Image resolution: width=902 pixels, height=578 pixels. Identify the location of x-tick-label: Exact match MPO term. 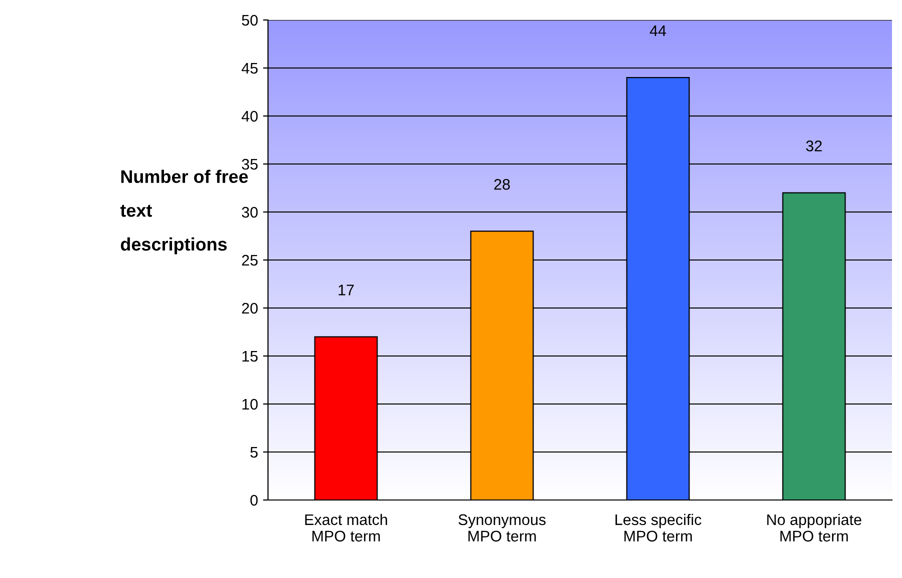
(346, 528).